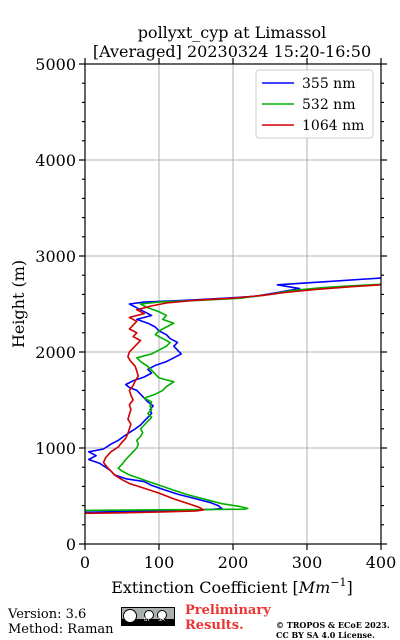 The image size is (400, 640). I want to click on preliminary-results-text: Preliminary Results., so click(228, 618).